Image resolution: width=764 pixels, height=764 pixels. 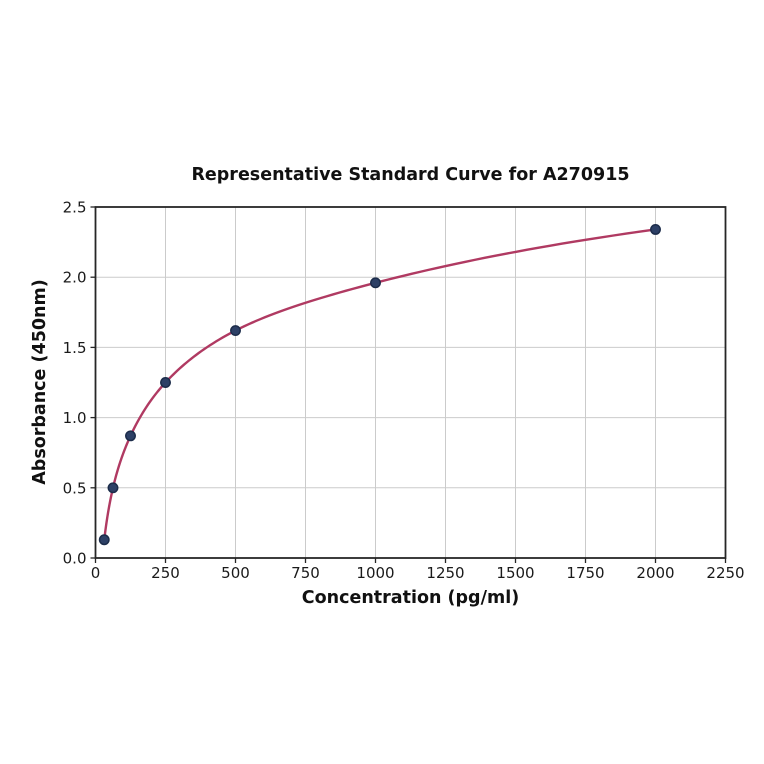 What do you see at coordinates (375, 573) in the screenshot?
I see `x-tick-label: 1000` at bounding box center [375, 573].